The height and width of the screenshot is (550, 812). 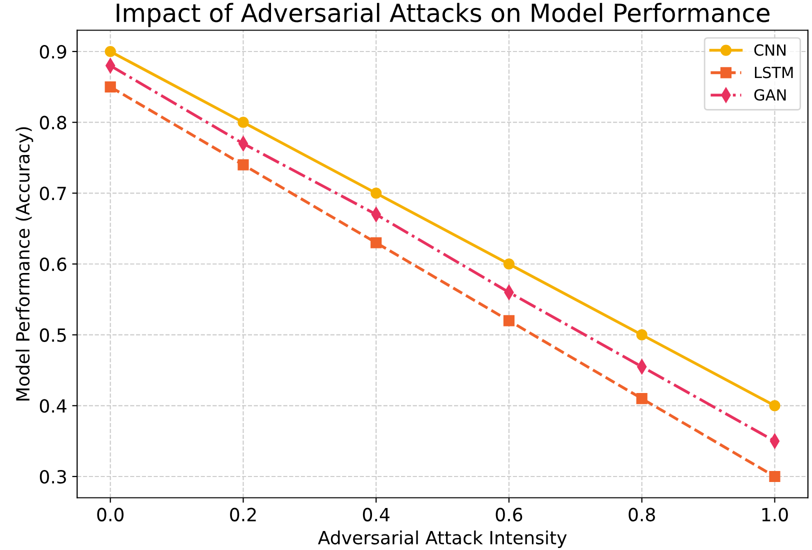 What do you see at coordinates (376, 515) in the screenshot?
I see `x-tick-label: 0.4` at bounding box center [376, 515].